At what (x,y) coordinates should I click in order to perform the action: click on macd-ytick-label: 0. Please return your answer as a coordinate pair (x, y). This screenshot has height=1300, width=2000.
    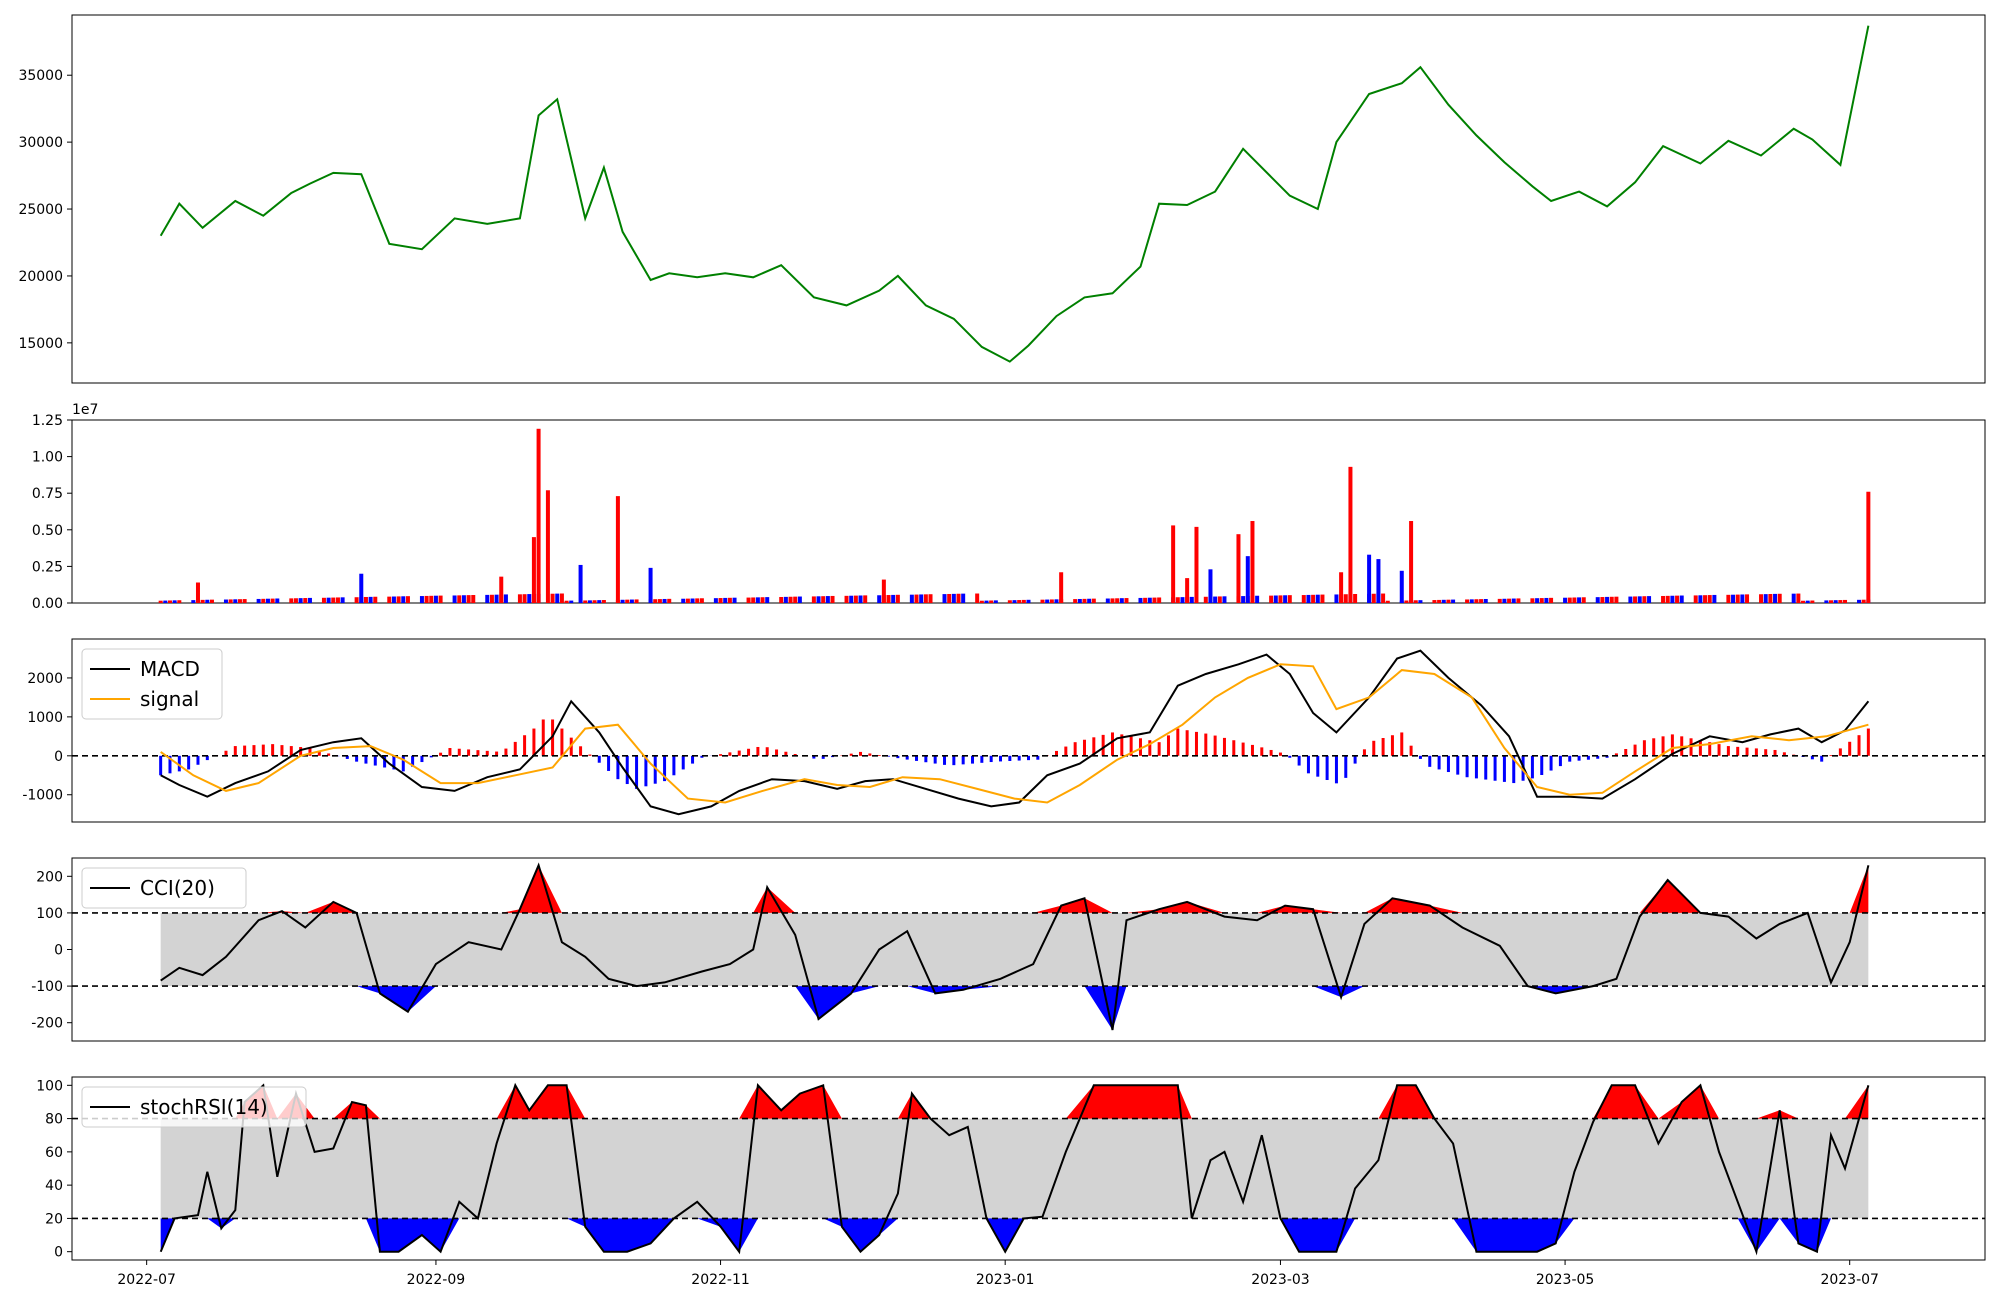
    Looking at the image, I should click on (58, 757).